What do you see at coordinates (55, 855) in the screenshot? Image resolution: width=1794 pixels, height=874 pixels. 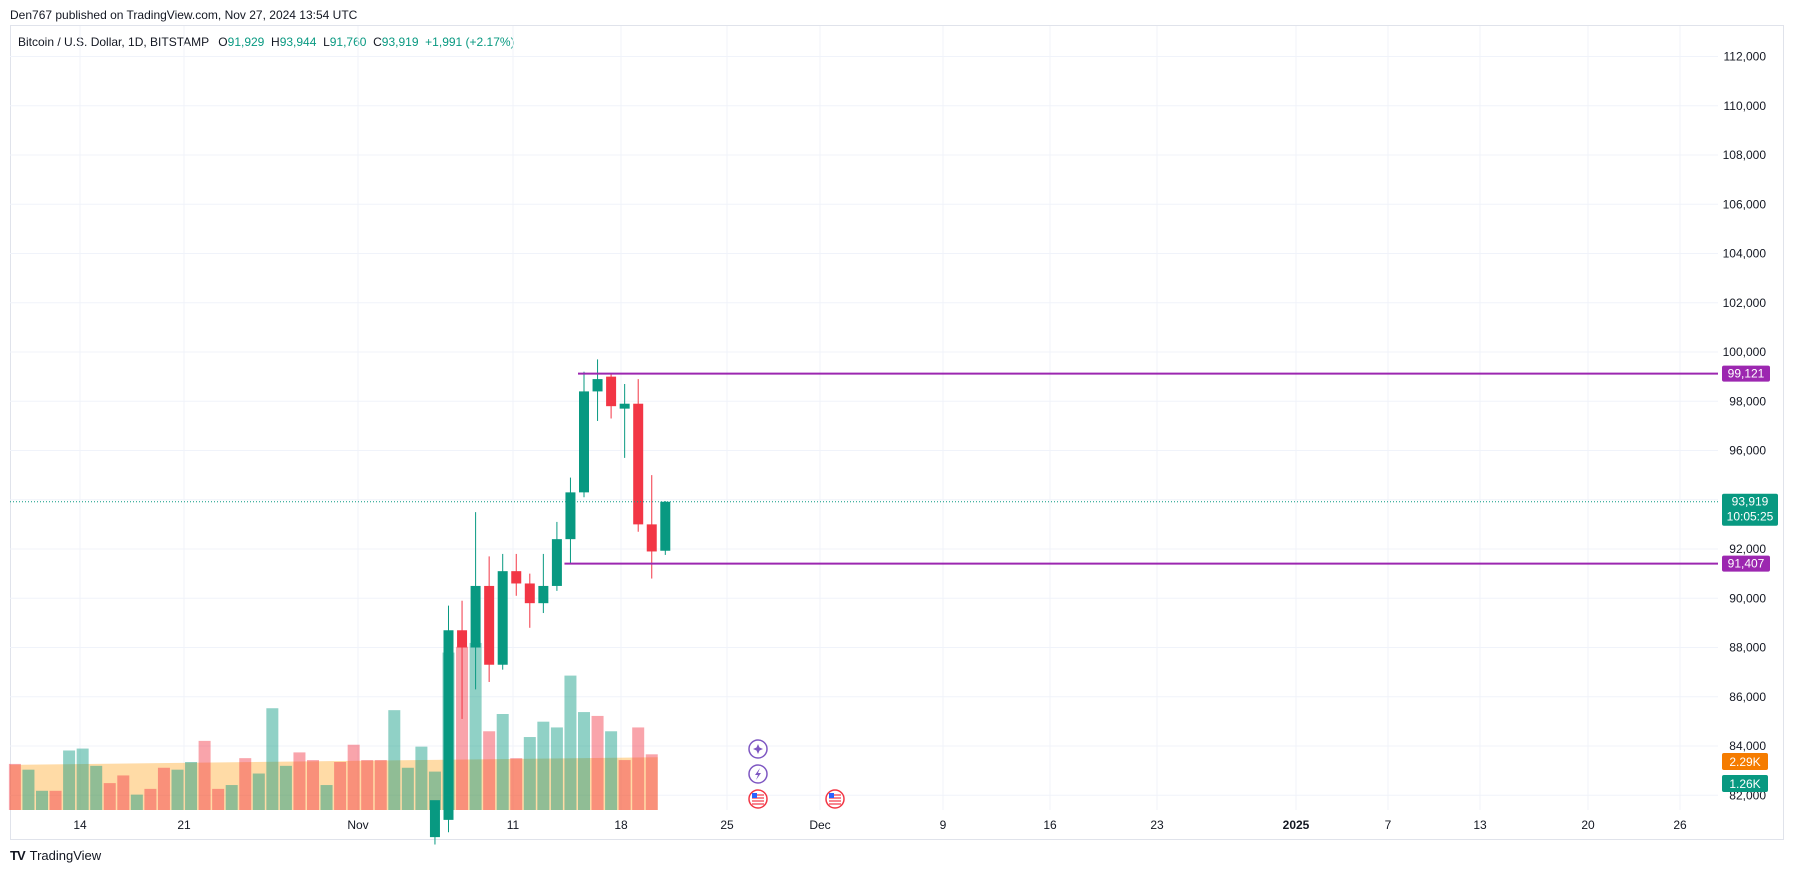 I see `footer-brand: TV TradingView` at bounding box center [55, 855].